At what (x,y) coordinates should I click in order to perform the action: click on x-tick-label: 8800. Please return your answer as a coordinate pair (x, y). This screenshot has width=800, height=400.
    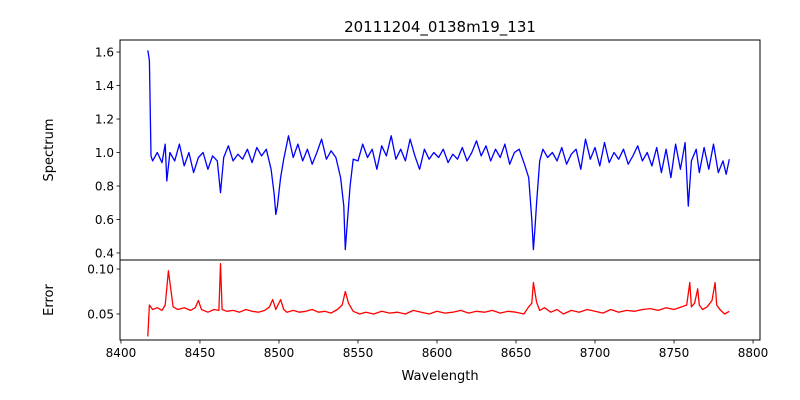
    Looking at the image, I should click on (753, 353).